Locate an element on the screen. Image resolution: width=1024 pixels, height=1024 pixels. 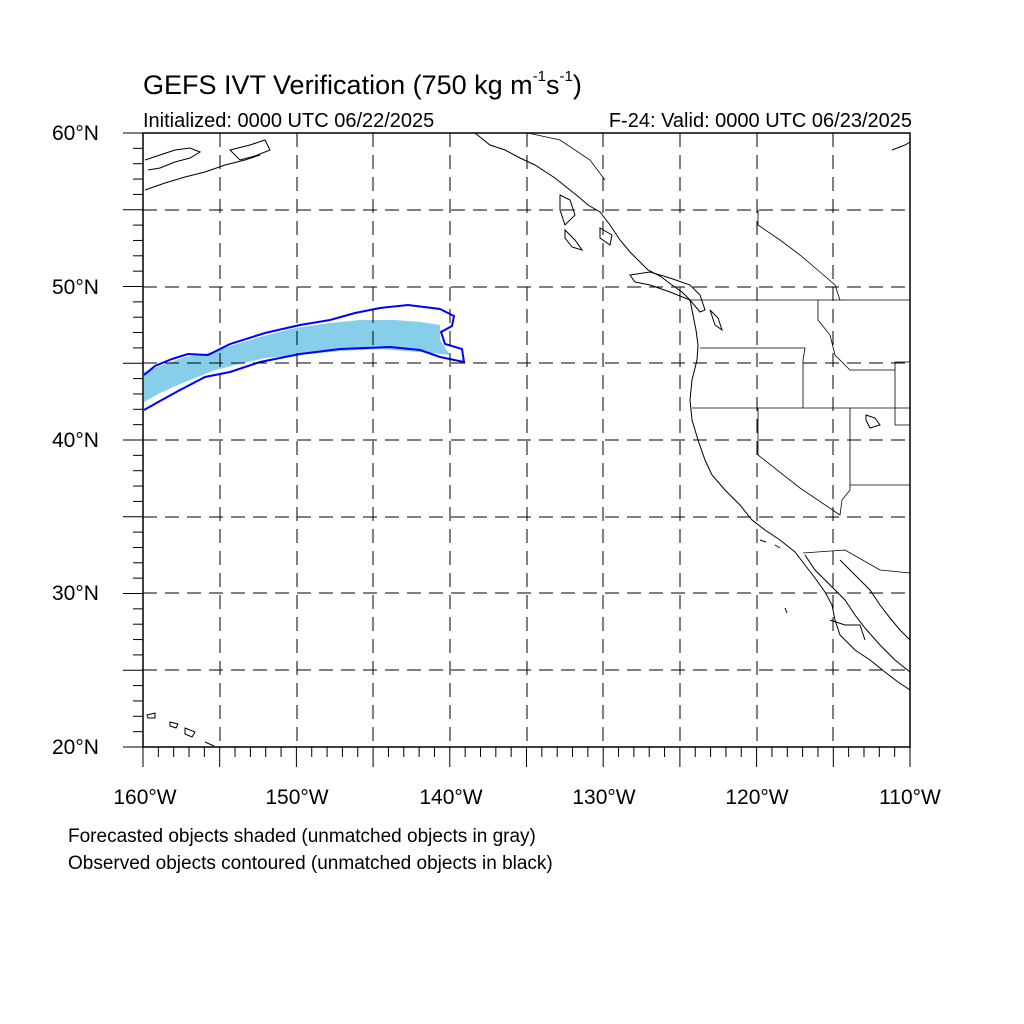
lon-label-140w: 140°W is located at coordinates (451, 797).